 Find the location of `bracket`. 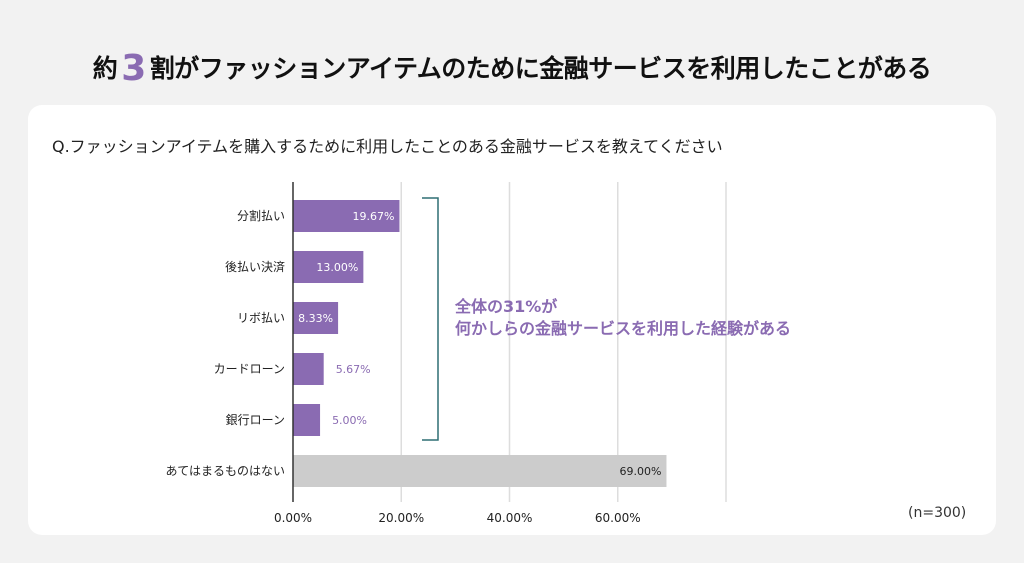

bracket is located at coordinates (430, 319).